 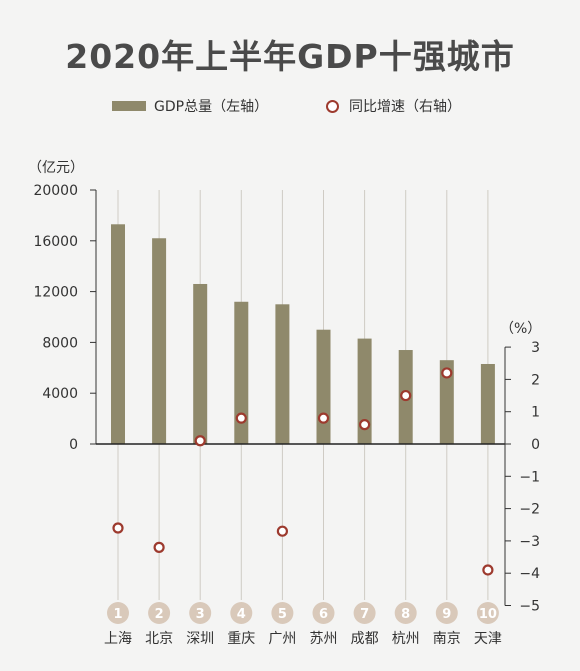 What do you see at coordinates (529, 542) in the screenshot?
I see `right-axis-tick-label: −3` at bounding box center [529, 542].